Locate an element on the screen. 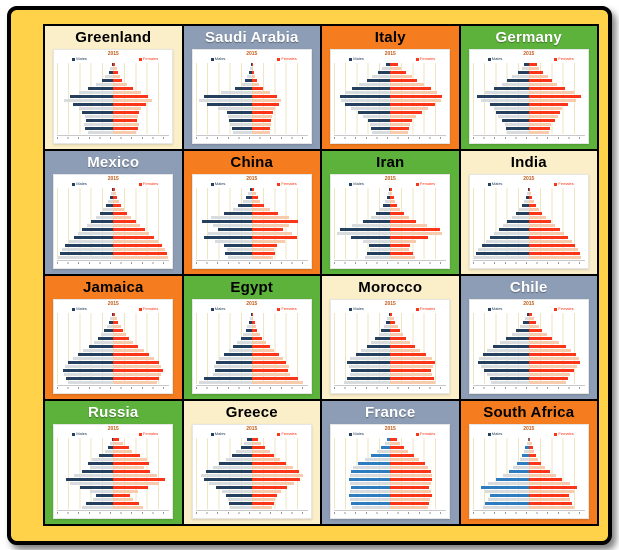 This screenshot has height=550, width=619. country-cell-china: China 2015 Males Females is located at coordinates (251, 212).